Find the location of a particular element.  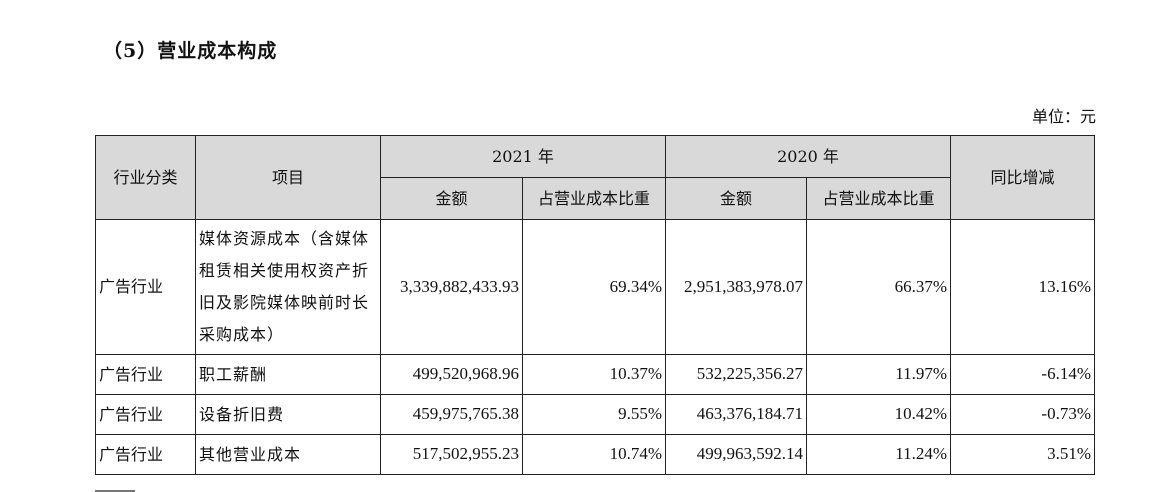

unit-label: 单位：元 is located at coordinates (1063, 116).